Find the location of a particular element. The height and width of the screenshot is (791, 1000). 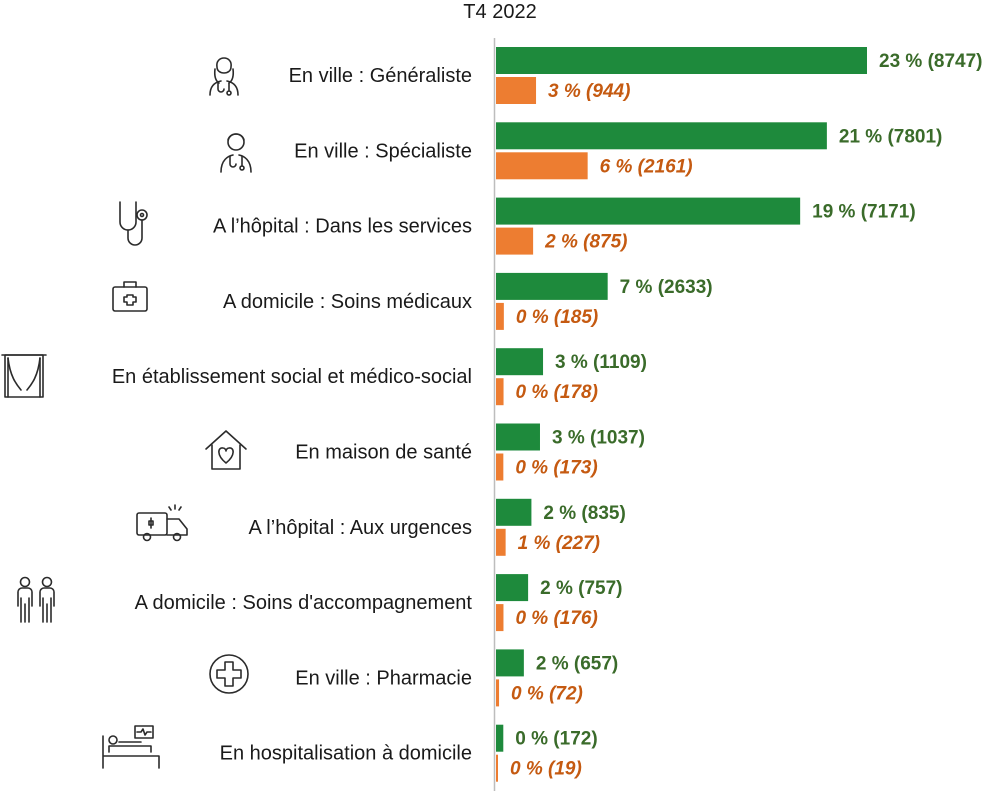

data-label-series-1: 23 % (8747) is located at coordinates (931, 61).